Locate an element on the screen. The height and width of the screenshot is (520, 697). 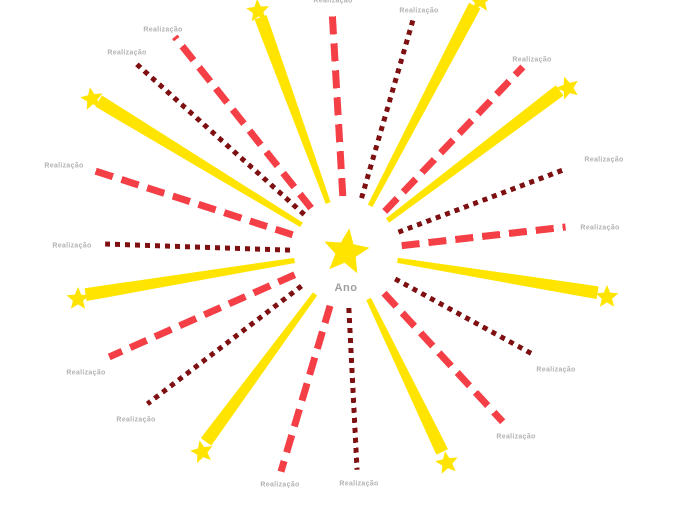
center-label: Ano is located at coordinates (346, 288).